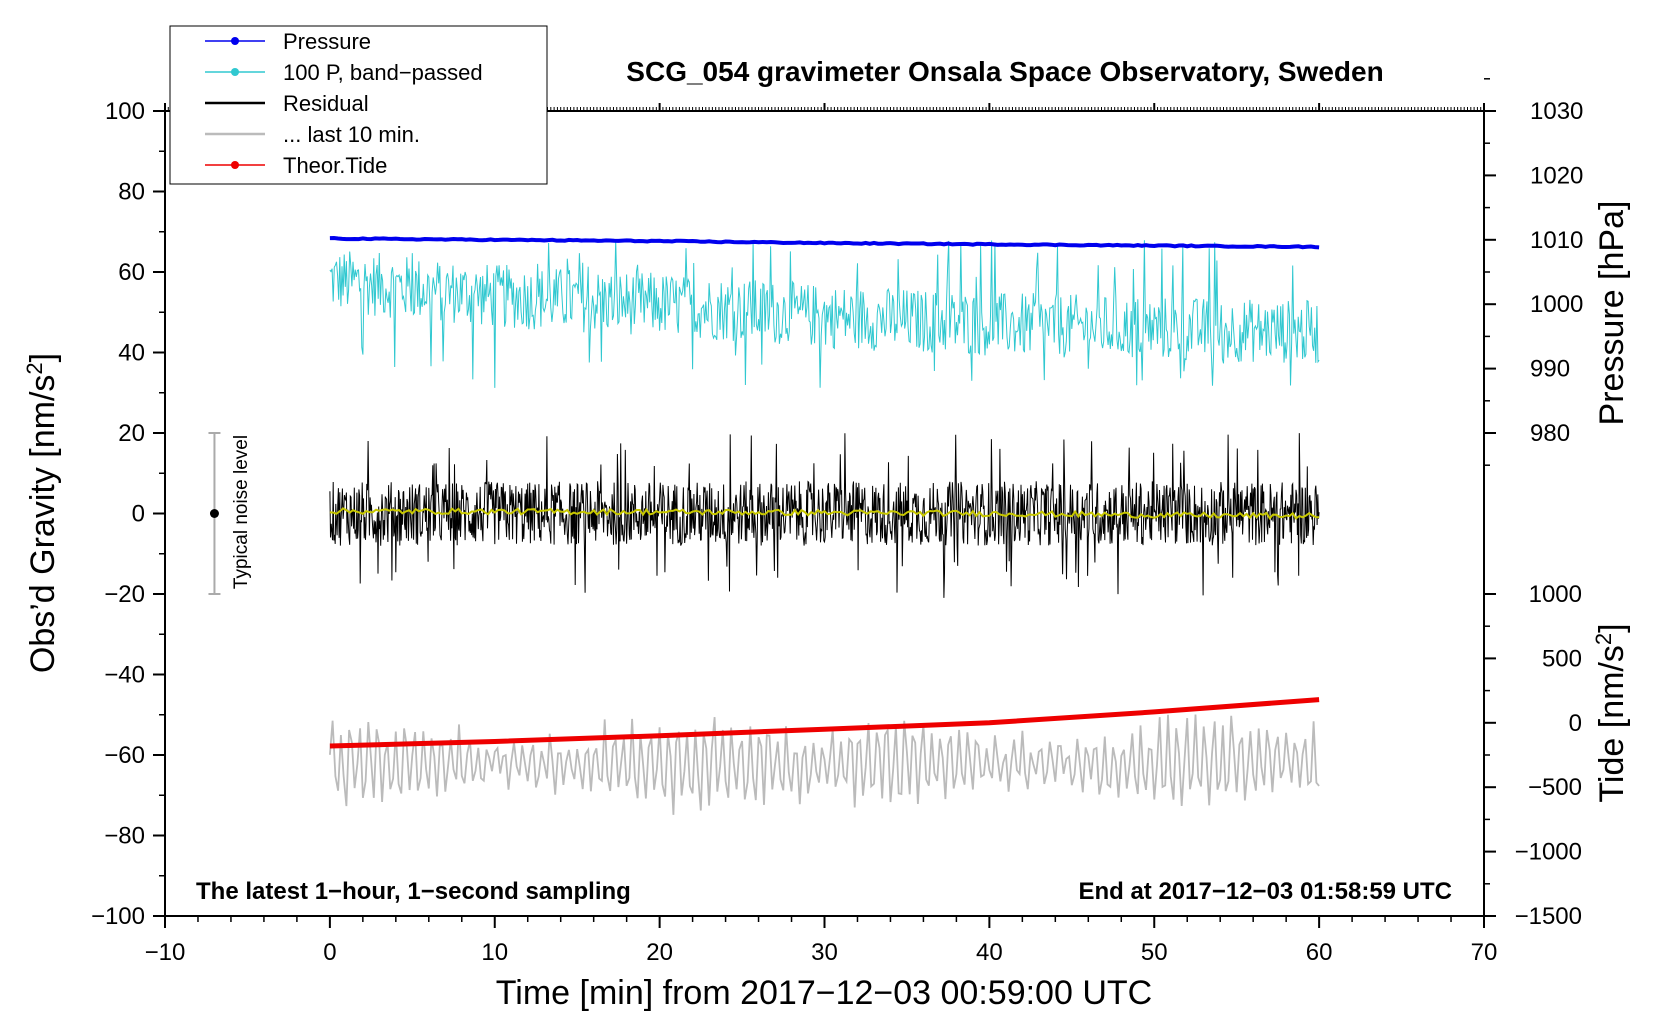  I want to click on x-tick-label: 50, so click(1154, 952).